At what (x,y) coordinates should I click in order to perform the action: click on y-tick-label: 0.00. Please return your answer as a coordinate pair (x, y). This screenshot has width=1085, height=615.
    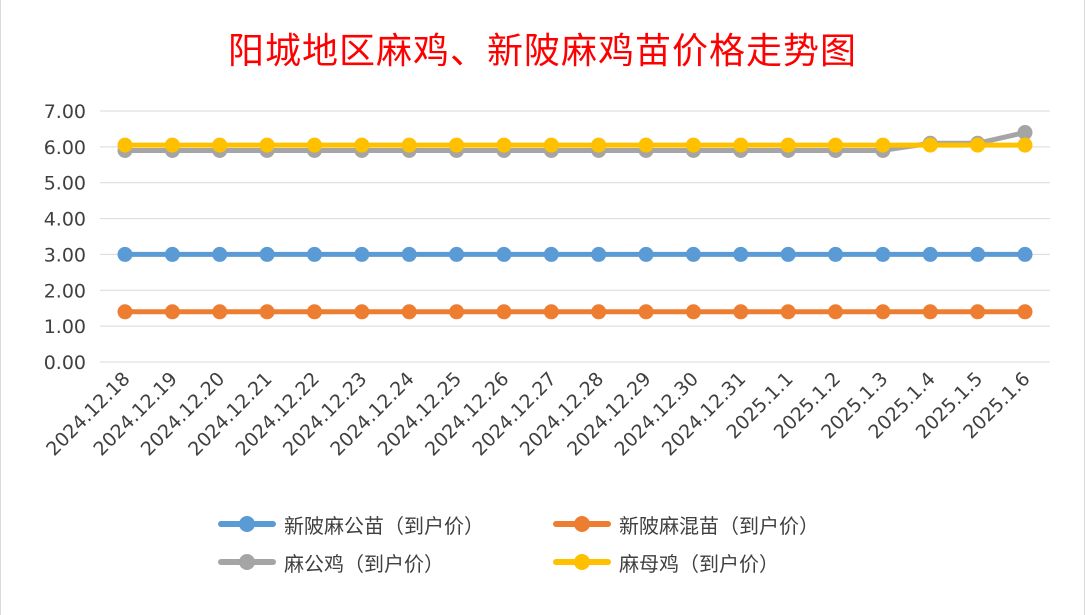
    Looking at the image, I should click on (65, 363).